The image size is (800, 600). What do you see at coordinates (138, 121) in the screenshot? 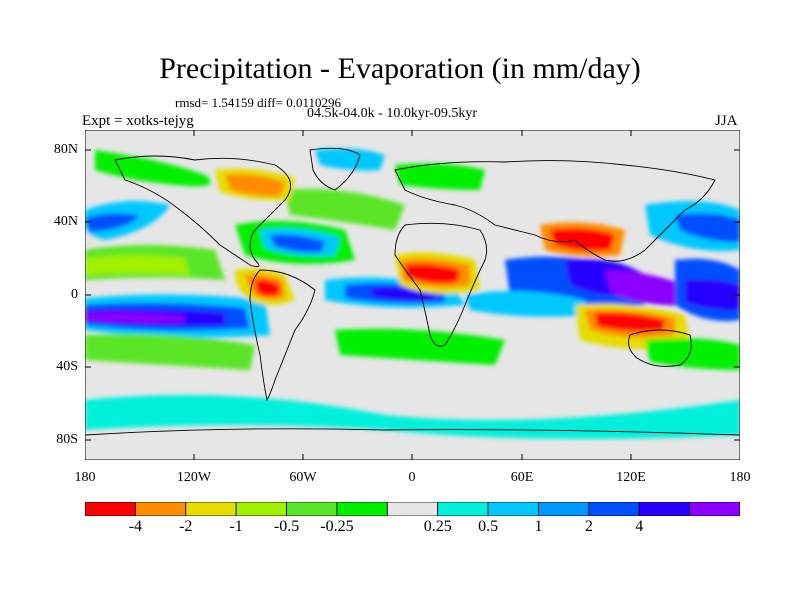
I see `experiment-label: Expt = xotks-tejyg` at bounding box center [138, 121].